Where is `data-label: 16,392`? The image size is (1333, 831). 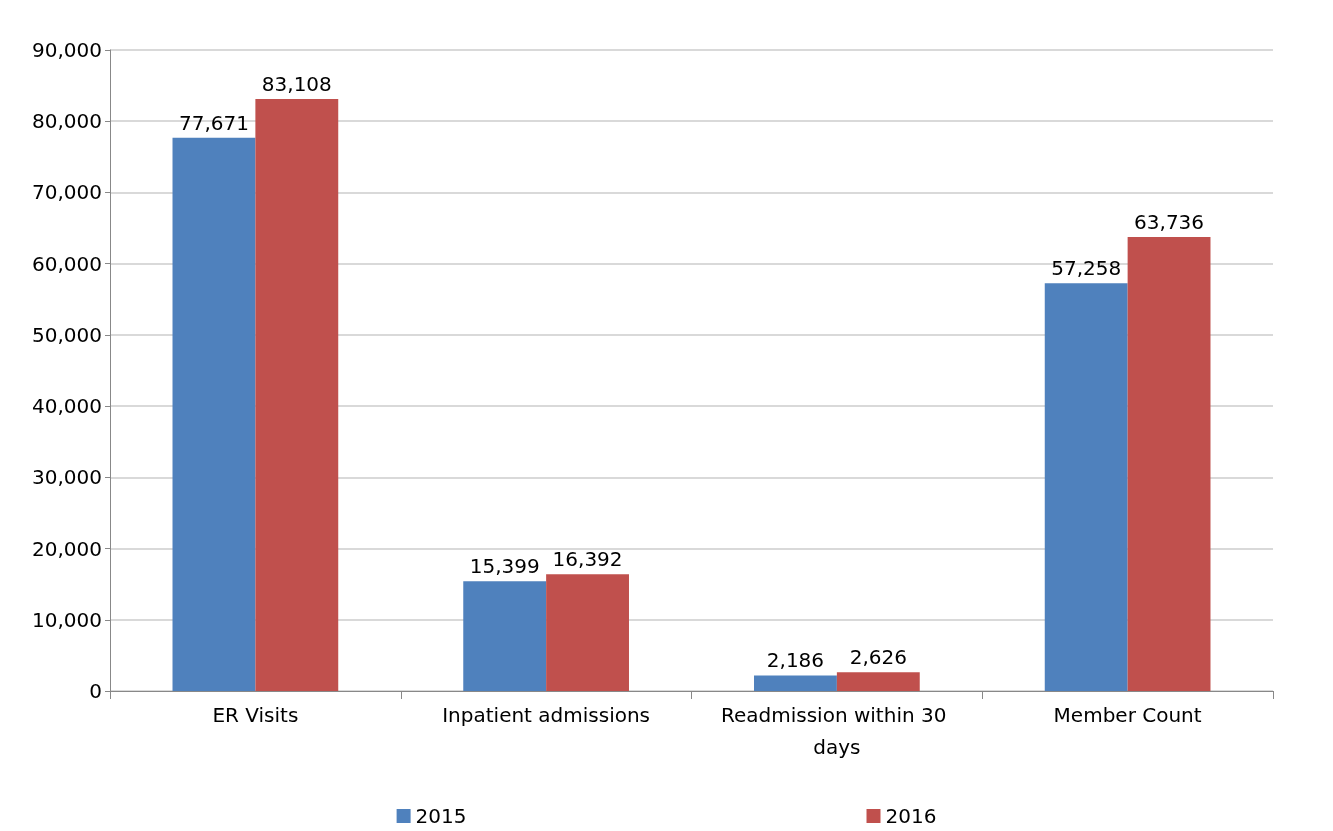
data-label: 16,392 is located at coordinates (587, 559).